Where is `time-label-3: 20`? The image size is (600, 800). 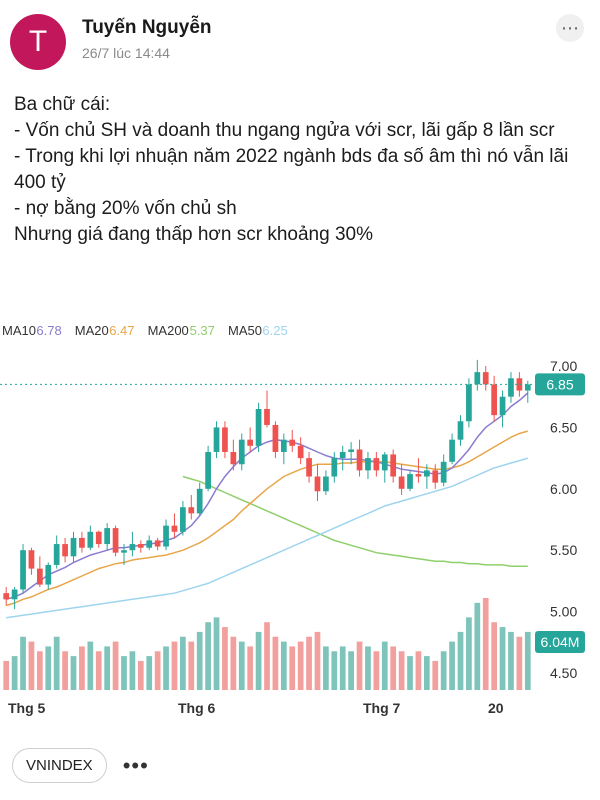
time-label-3: 20 is located at coordinates (496, 708).